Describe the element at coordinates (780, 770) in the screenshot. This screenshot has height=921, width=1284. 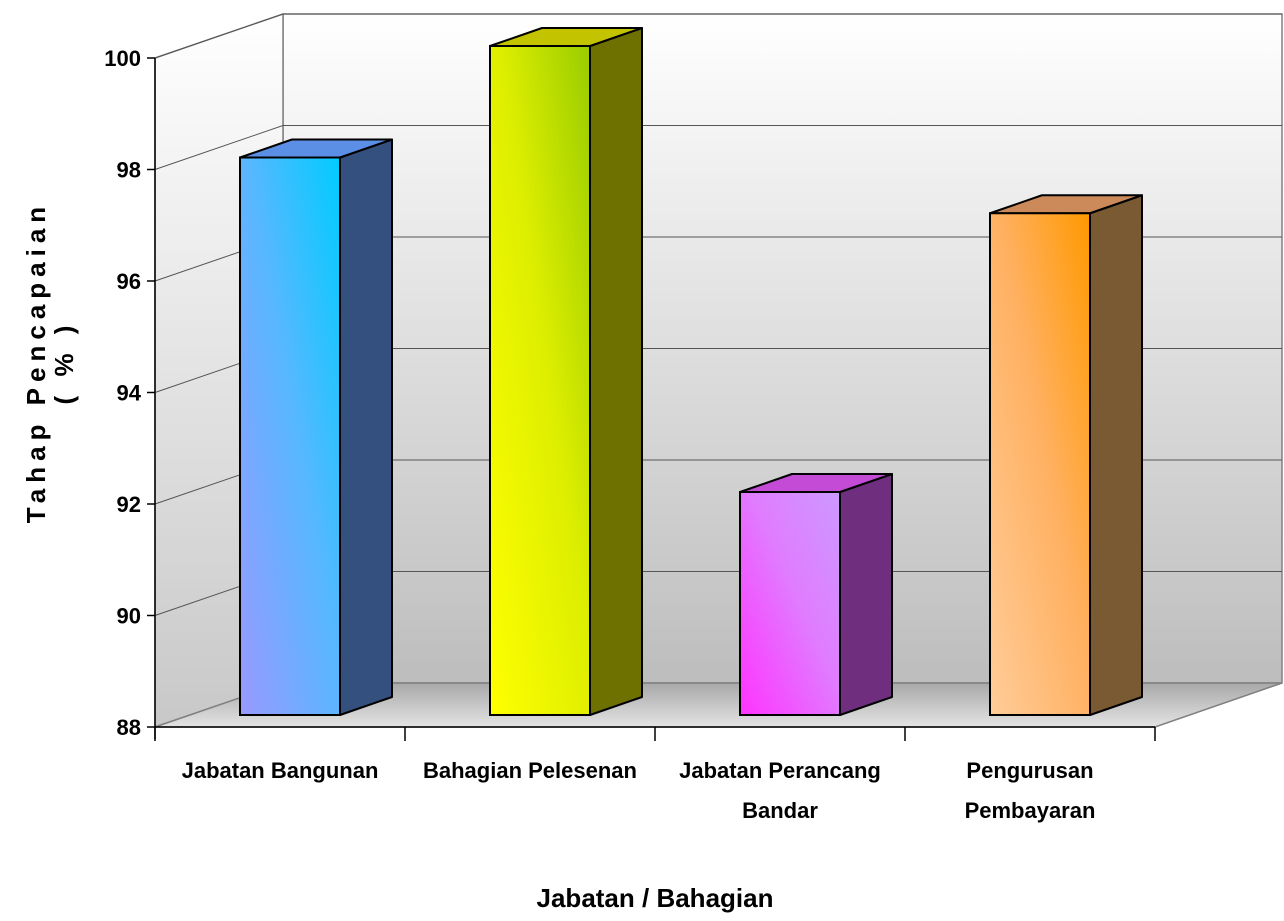
I see `x-category-label: Jabatan Perancang` at that location.